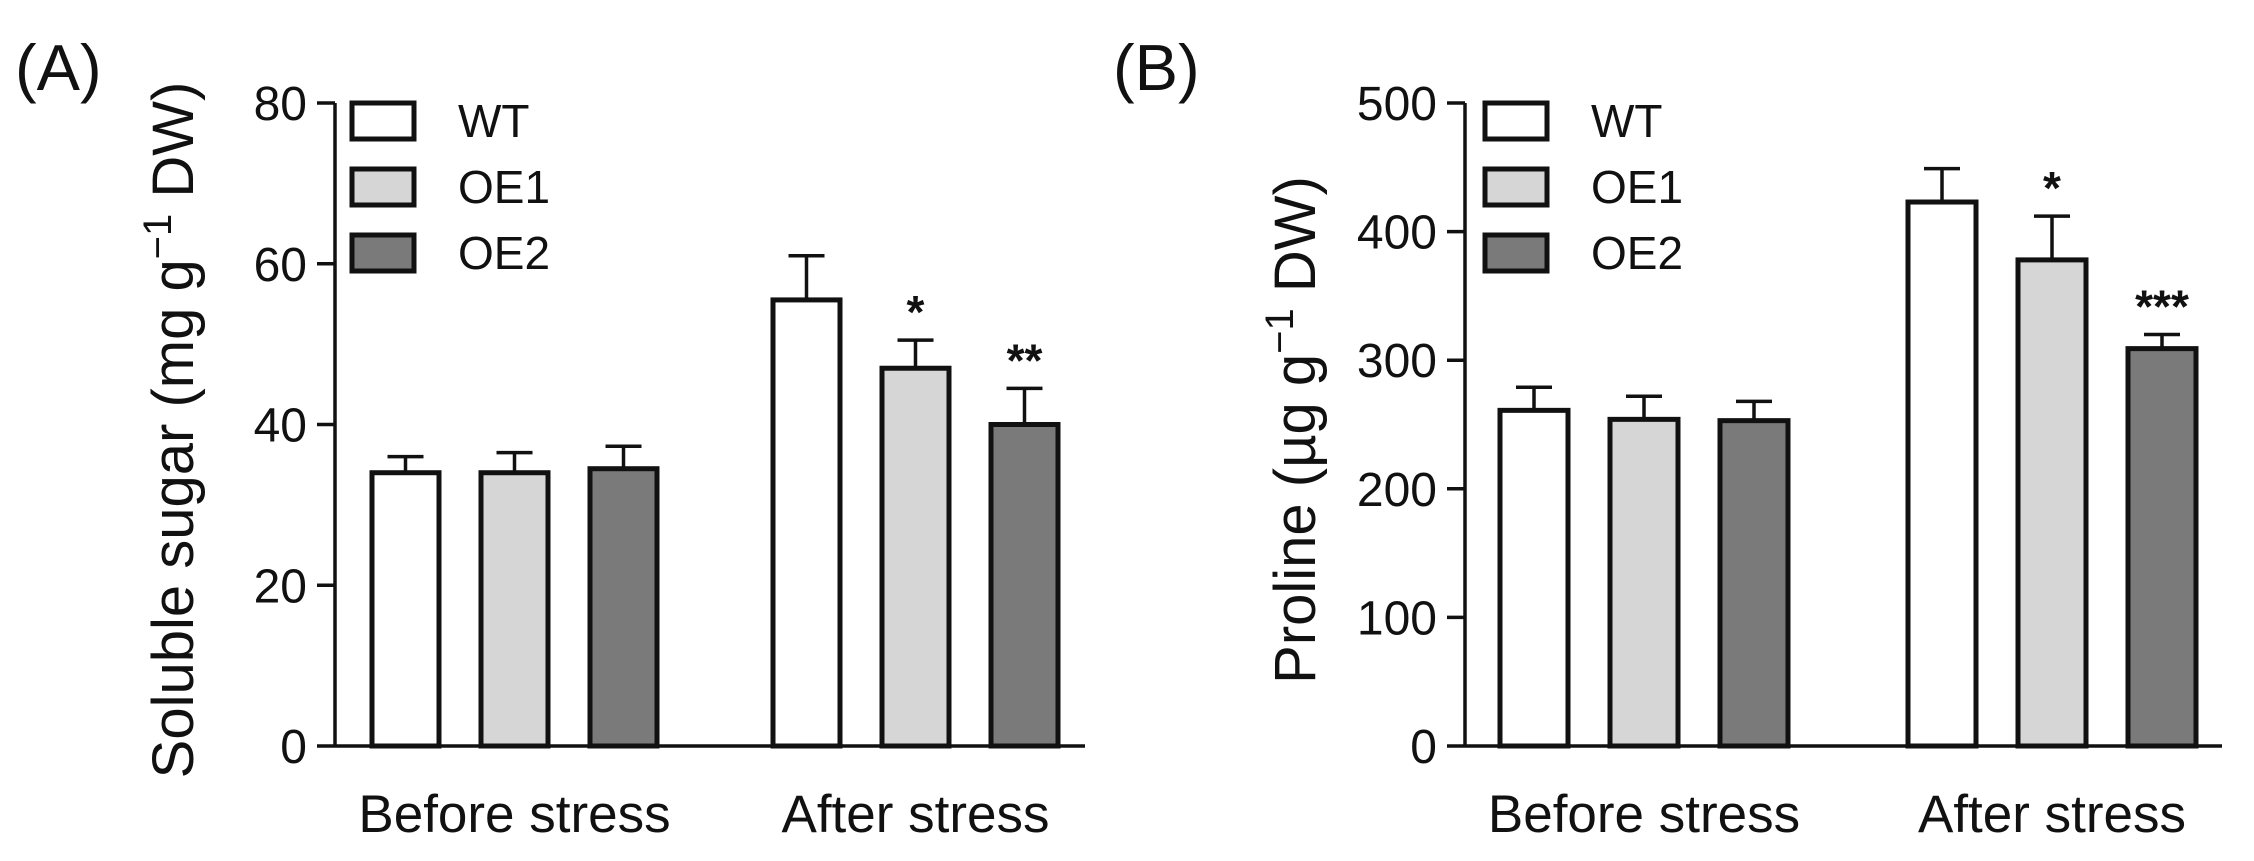 The width and height of the screenshot is (2254, 861). I want to click on y-tick-label: 400, so click(1397, 233).